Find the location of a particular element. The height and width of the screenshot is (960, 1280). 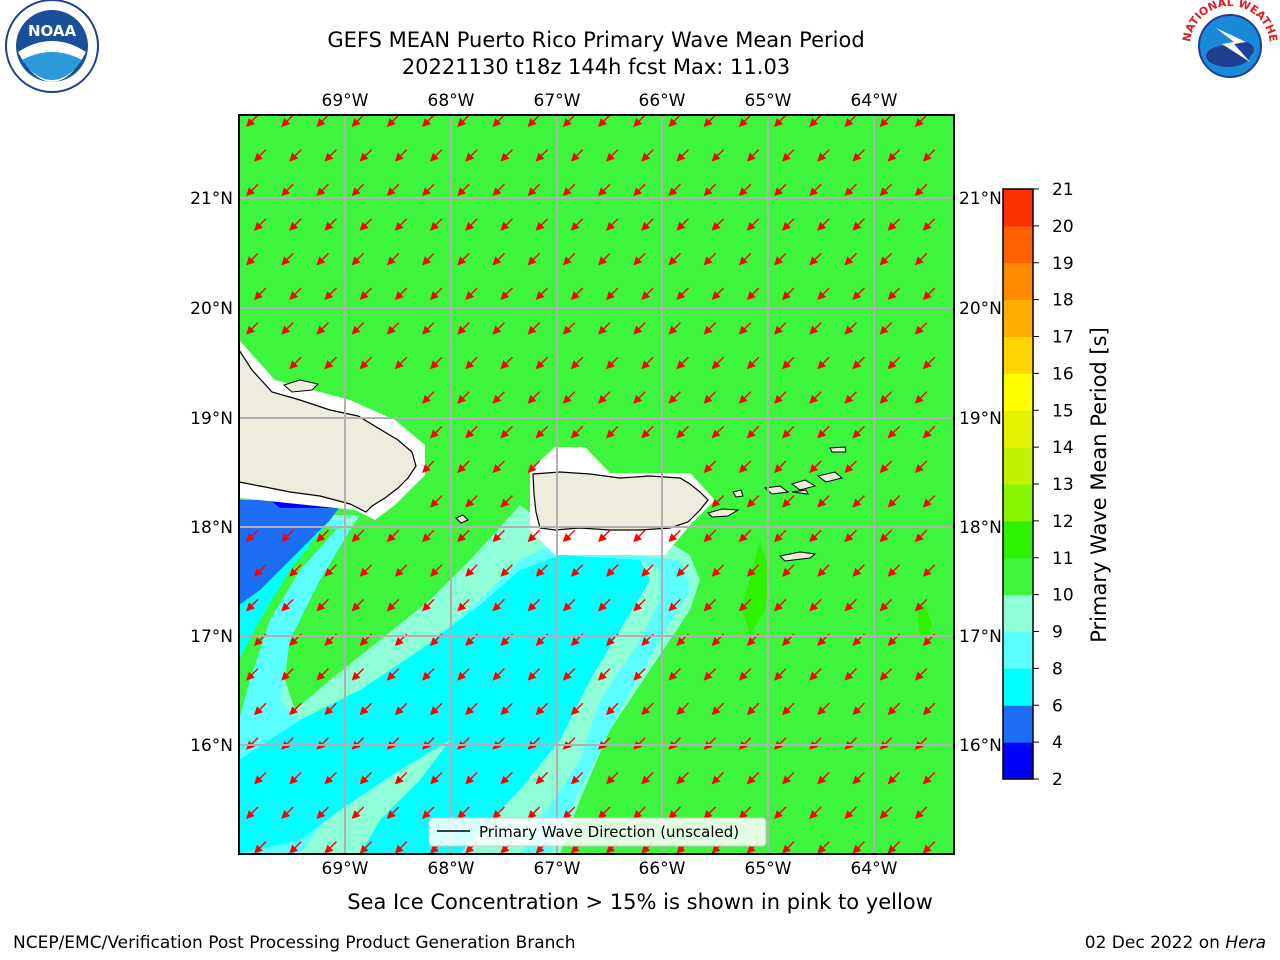

lon-label-bottom: 68°W is located at coordinates (451, 869).